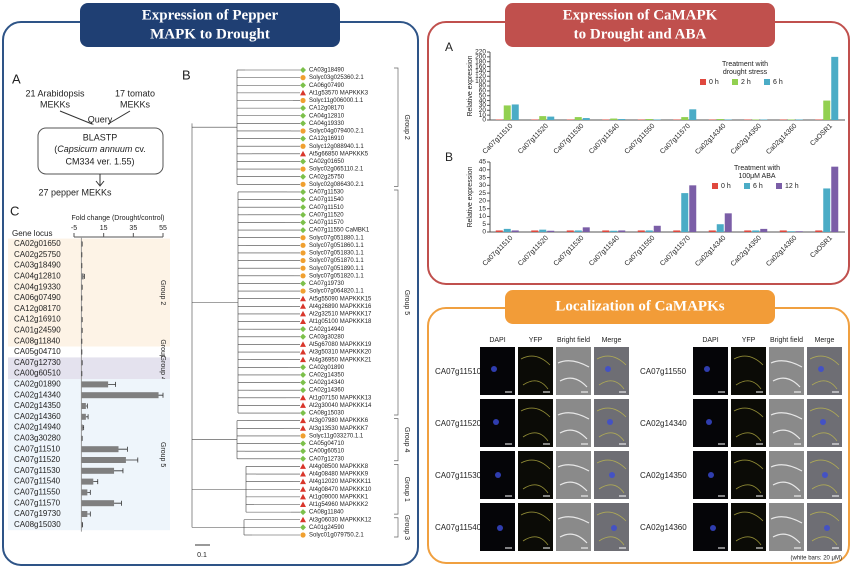  What do you see at coordinates (118, 503) in the screenshot?
I see `error-bar` at bounding box center [118, 503].